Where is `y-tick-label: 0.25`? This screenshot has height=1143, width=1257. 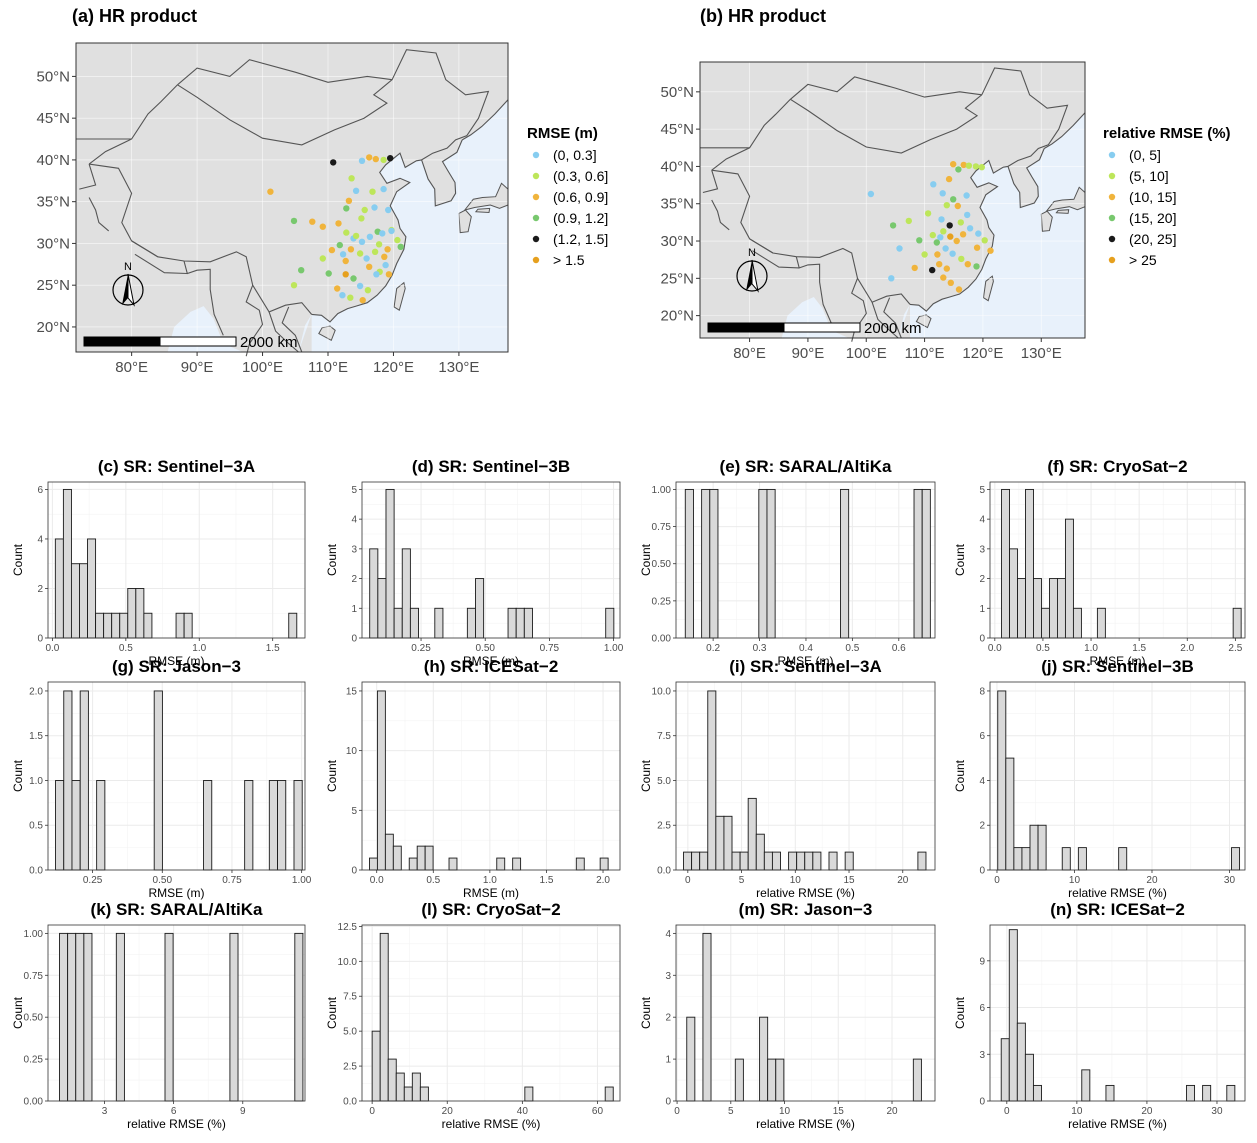
y-tick-label: 0.25 is located at coordinates (34, 1060).